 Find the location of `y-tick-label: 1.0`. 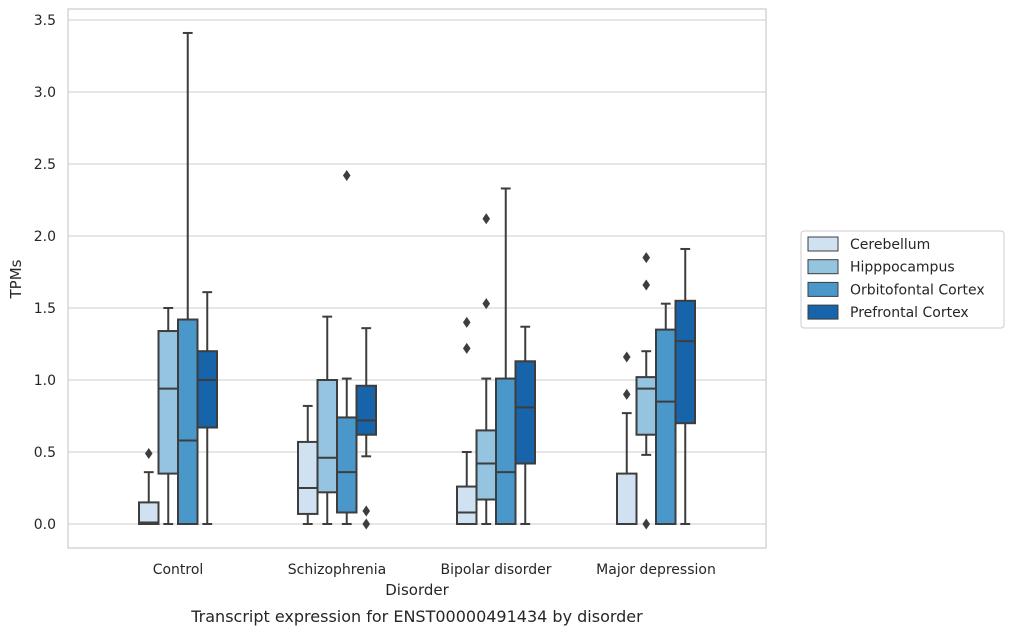

y-tick-label: 1.0 is located at coordinates (45, 381).